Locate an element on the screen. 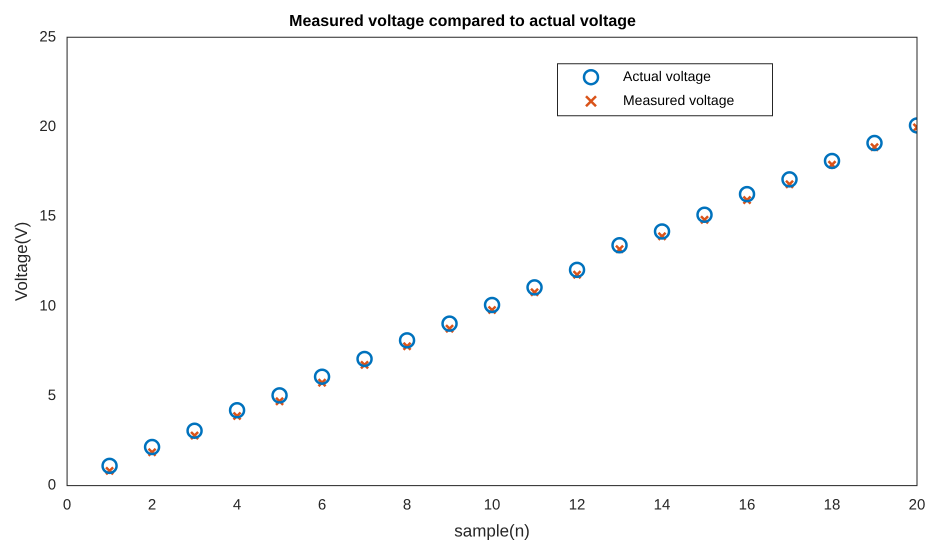  x-tick-label: 10 is located at coordinates (492, 505).